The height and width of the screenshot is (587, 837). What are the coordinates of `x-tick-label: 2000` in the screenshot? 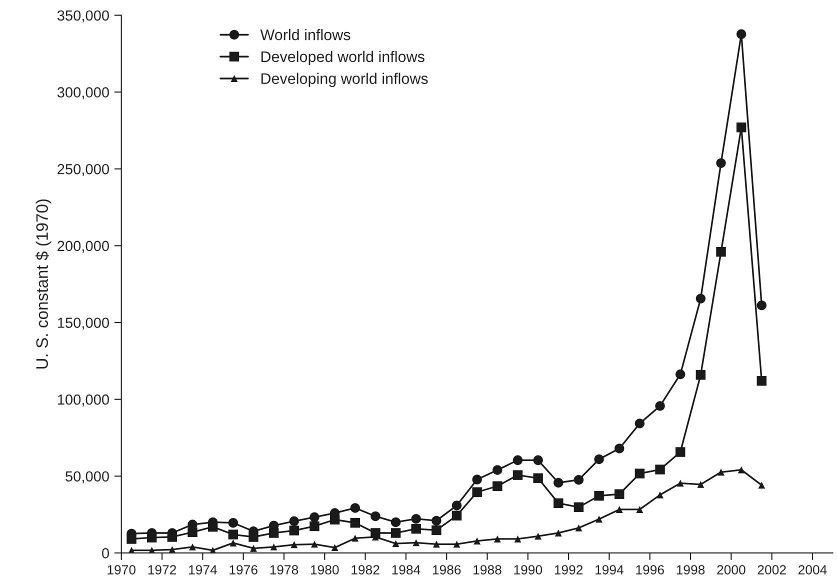 It's located at (731, 569).